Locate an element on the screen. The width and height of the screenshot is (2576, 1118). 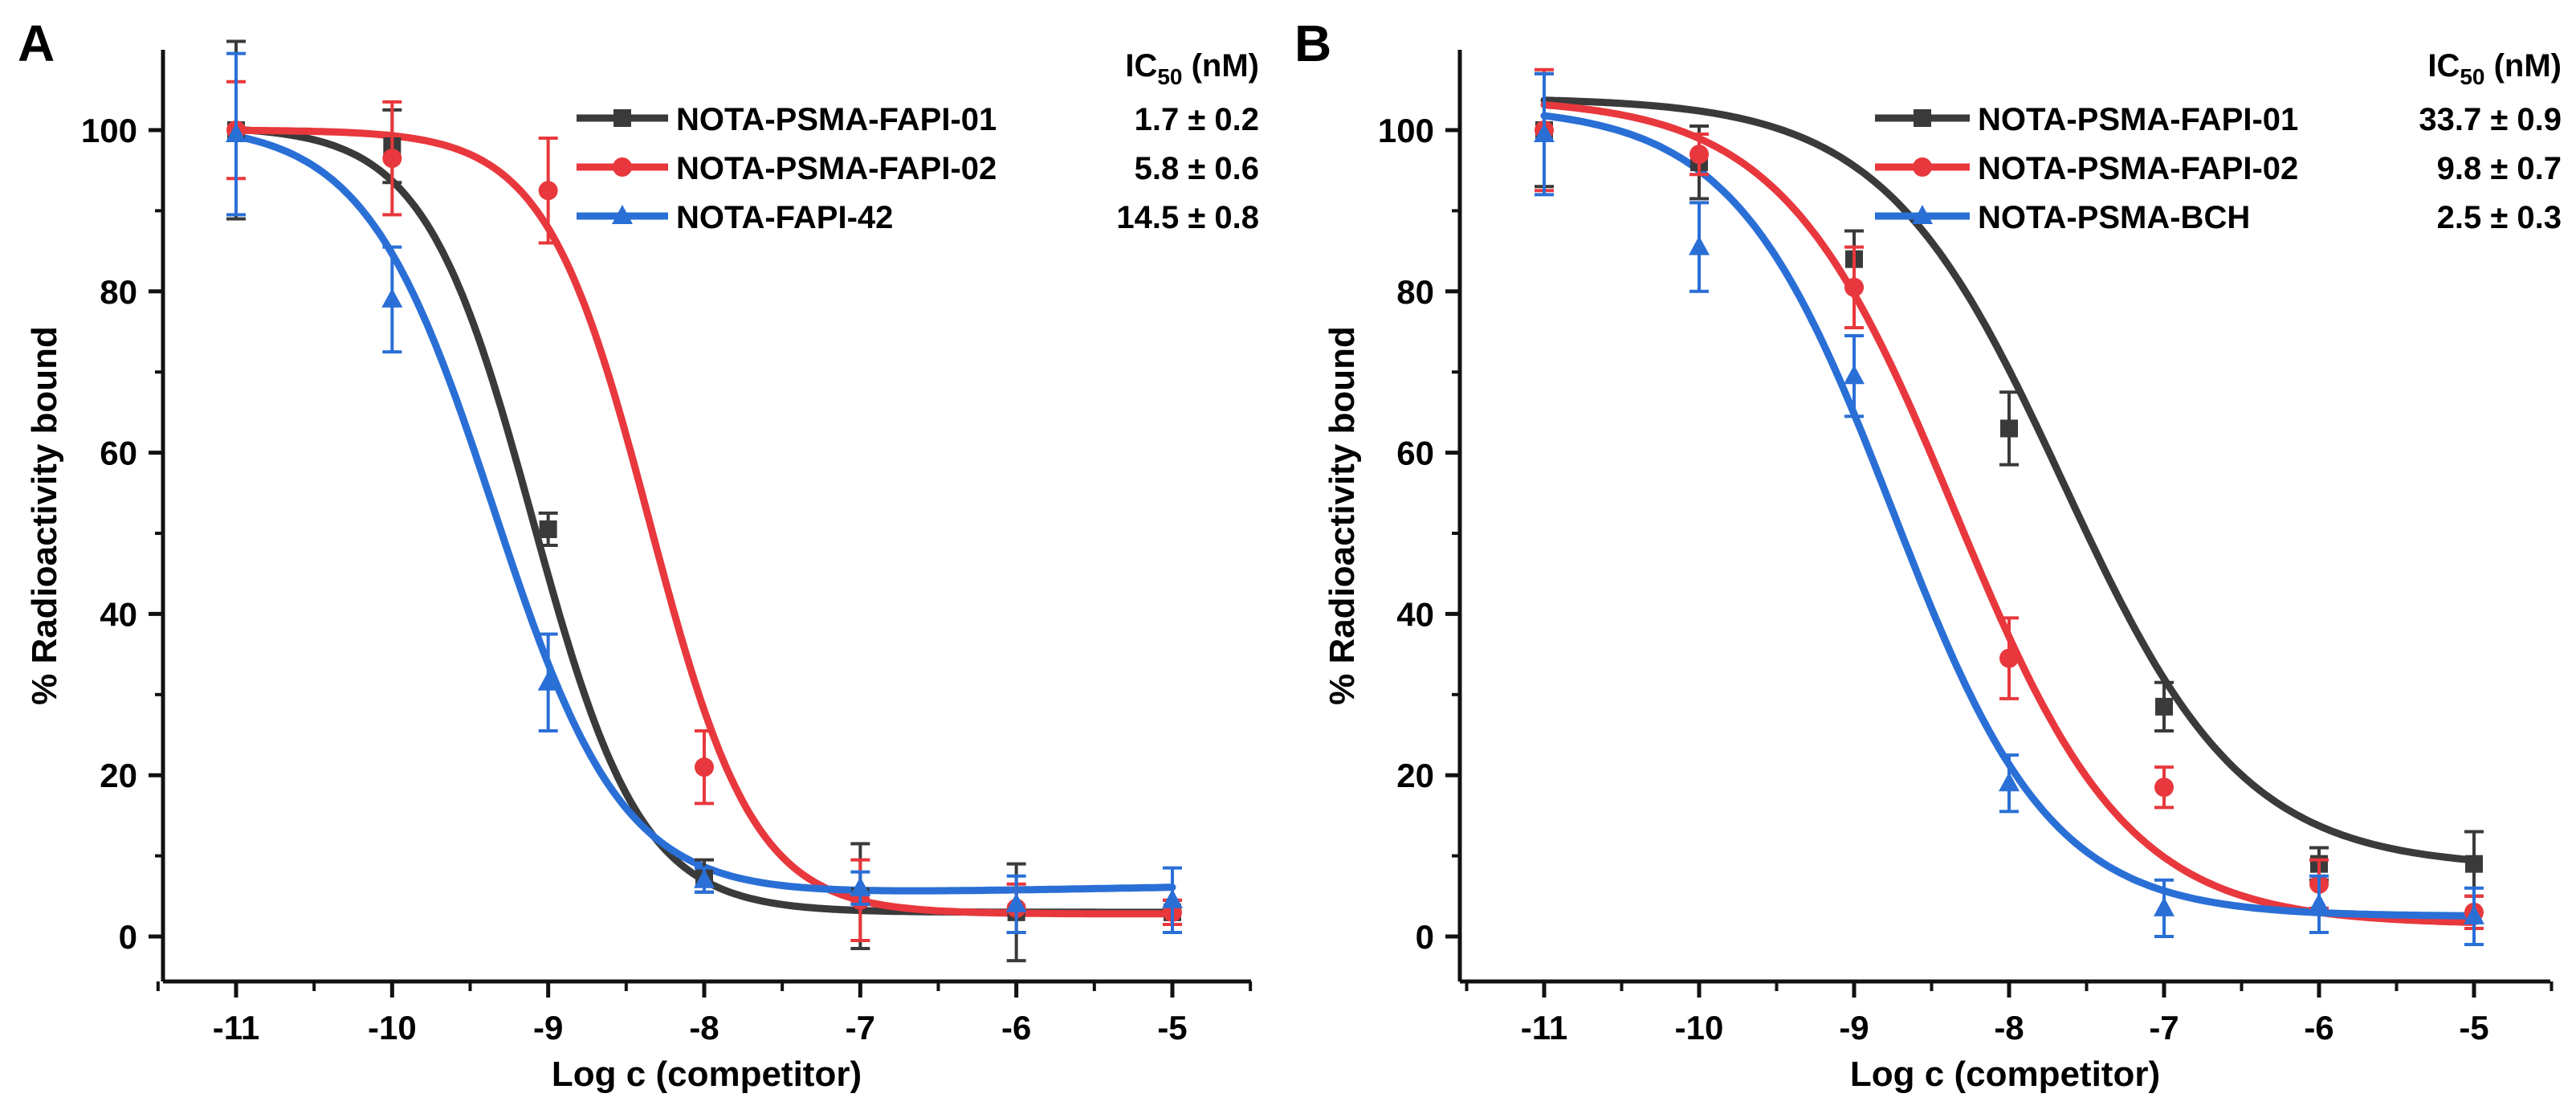
legend-item: NOTA-PSMA-BCH 2.5 ± 0.3 is located at coordinates (2218, 217).